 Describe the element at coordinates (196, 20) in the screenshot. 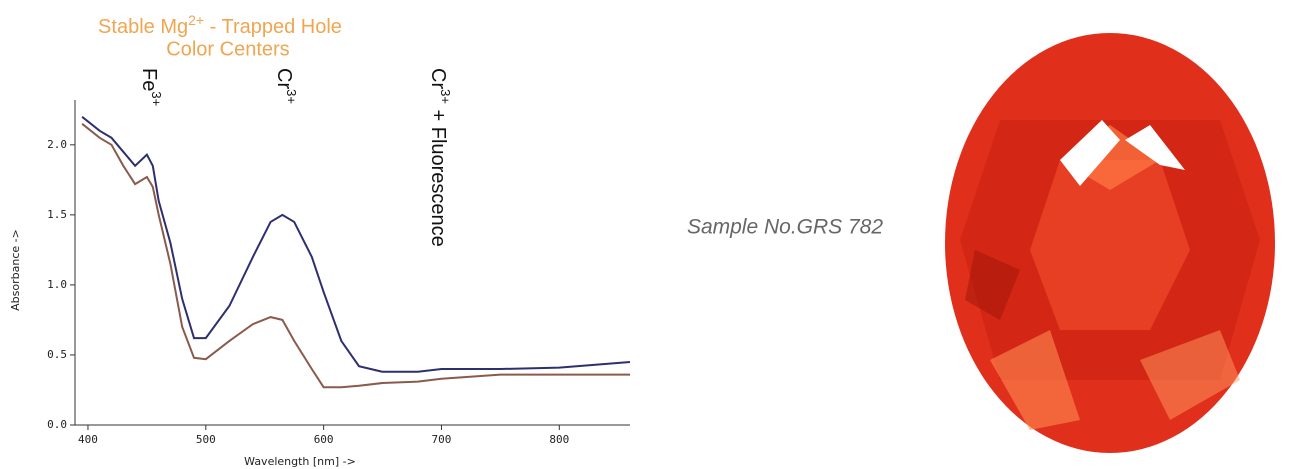

I see `title-sup: 2+` at that location.